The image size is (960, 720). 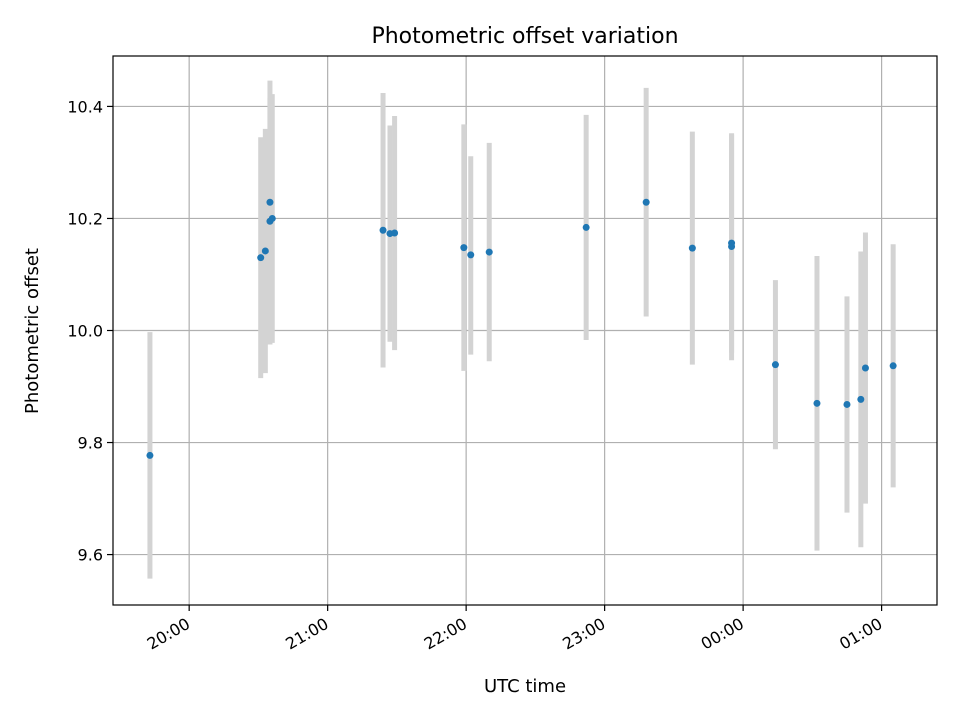 What do you see at coordinates (583, 634) in the screenshot?
I see `x-tick-label: 23:00` at bounding box center [583, 634].